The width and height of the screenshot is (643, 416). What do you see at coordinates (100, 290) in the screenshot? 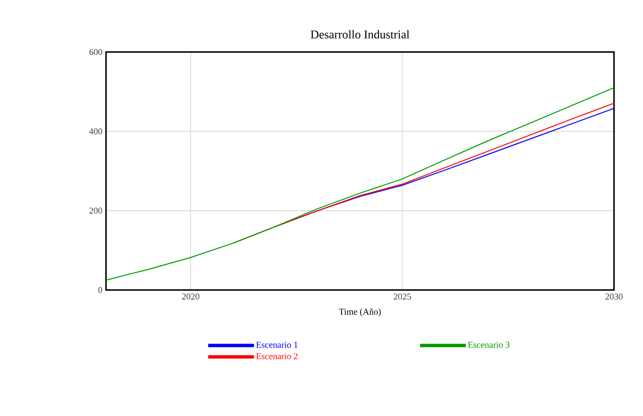
I see `y-tick-label: 0` at bounding box center [100, 290].